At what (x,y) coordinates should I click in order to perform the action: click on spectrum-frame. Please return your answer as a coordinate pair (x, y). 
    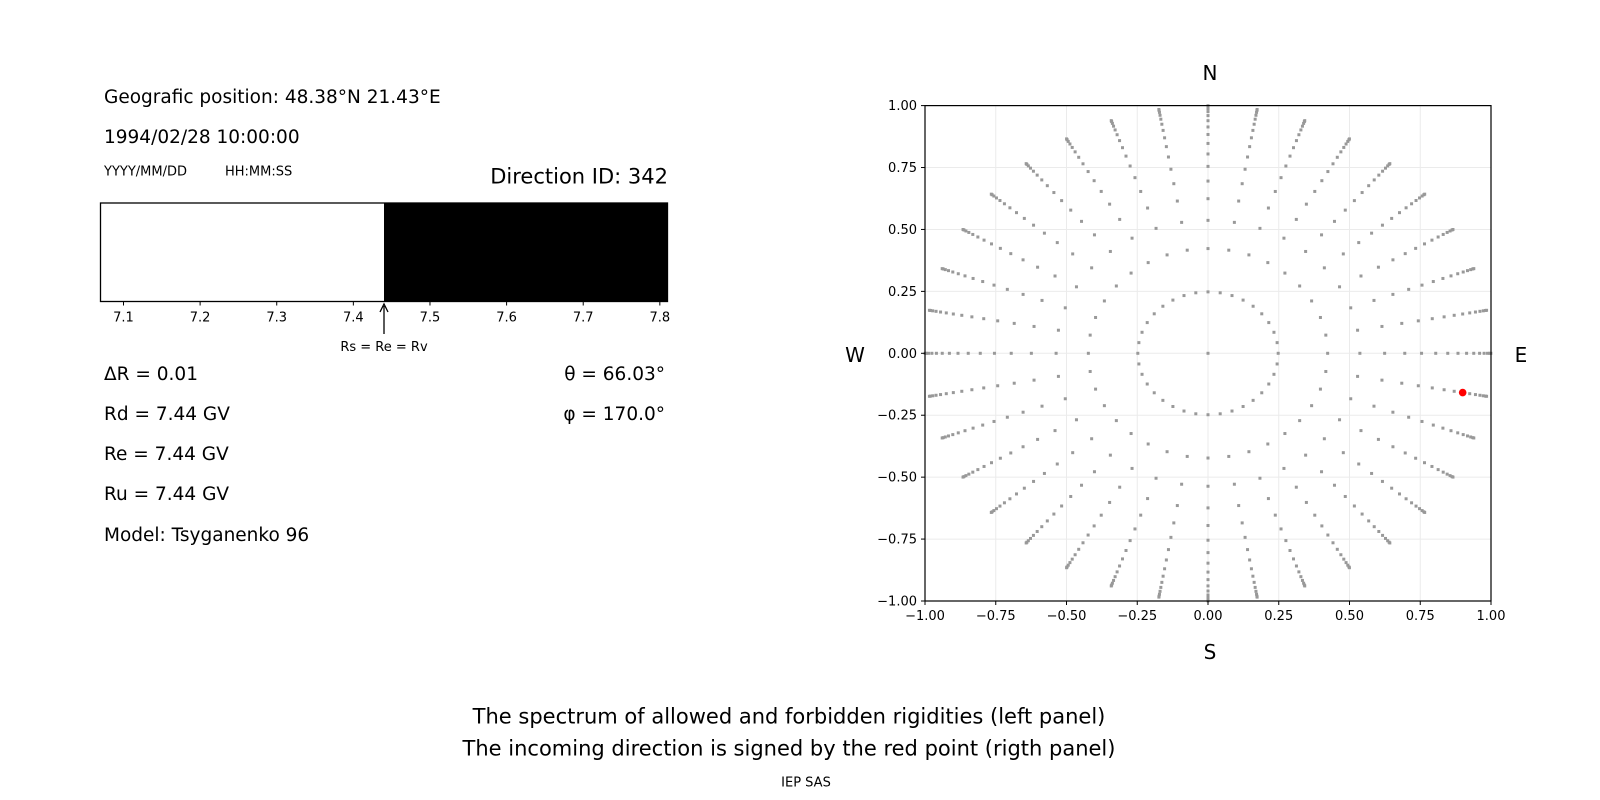
    Looking at the image, I should click on (384, 252).